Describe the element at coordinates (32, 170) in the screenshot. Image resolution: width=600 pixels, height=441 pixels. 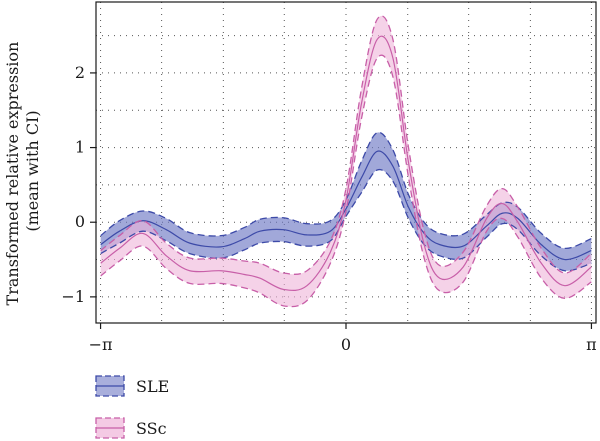
I see `y-axis-title-line-2: (mean with CI)` at that location.